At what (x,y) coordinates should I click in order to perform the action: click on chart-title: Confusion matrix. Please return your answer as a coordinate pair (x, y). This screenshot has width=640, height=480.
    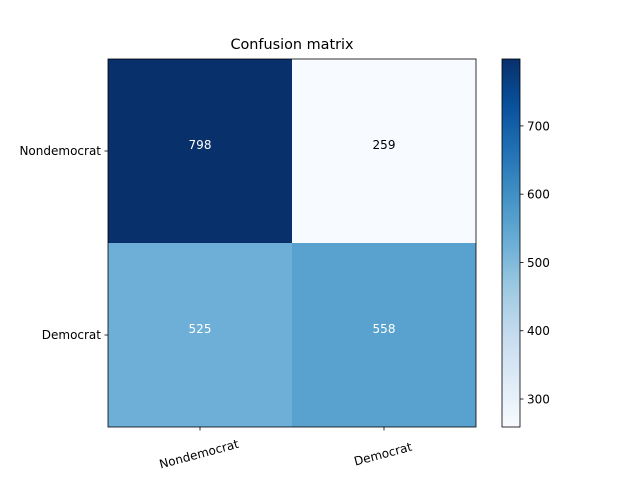
    Looking at the image, I should click on (292, 45).